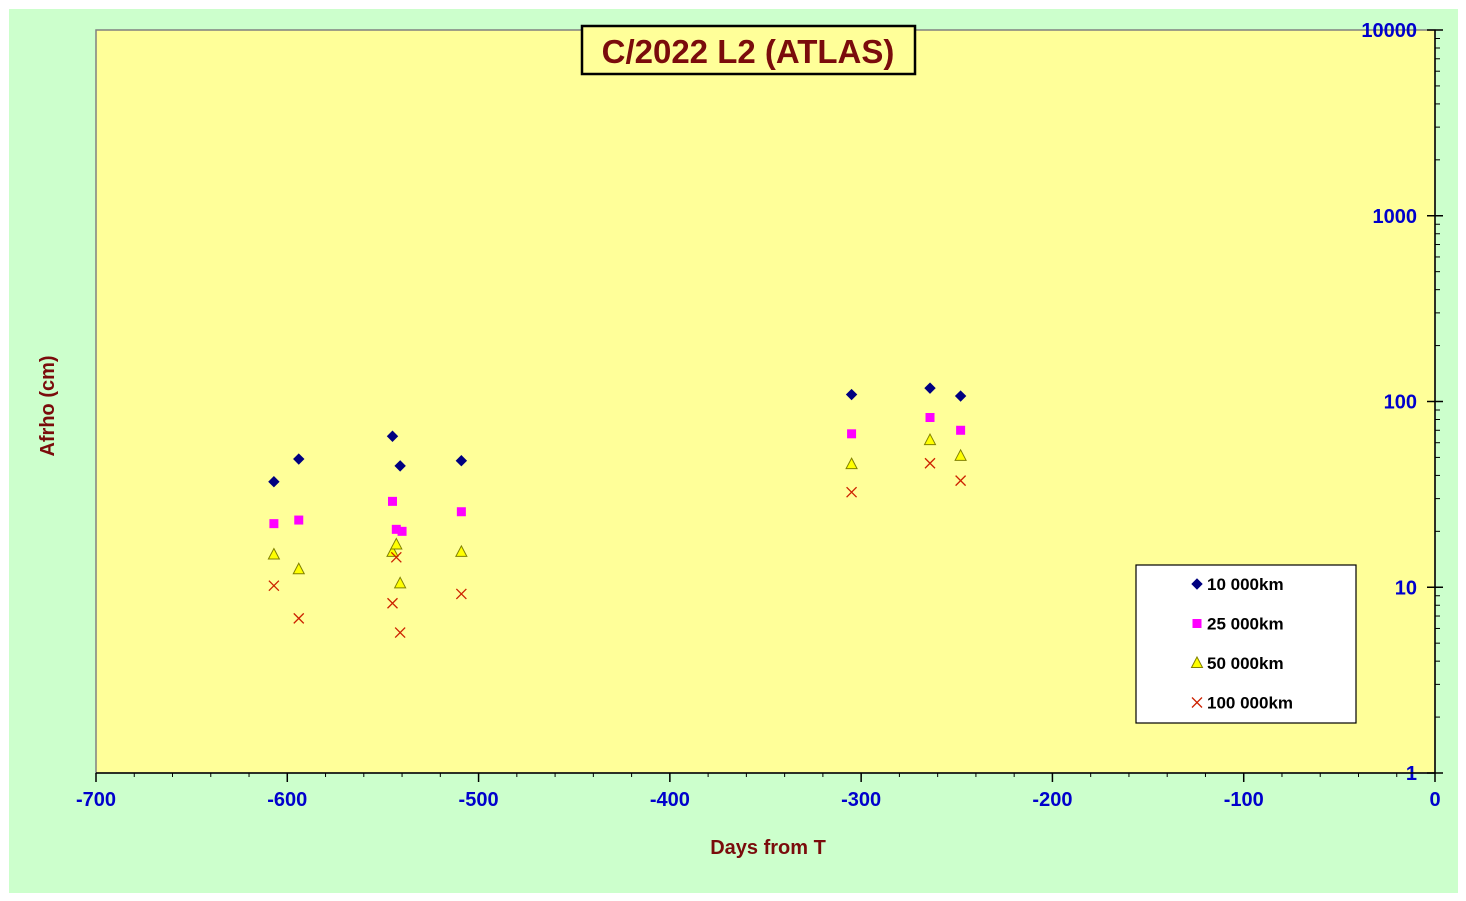 This screenshot has height=901, width=1466. I want to click on x-tick-label: -500, so click(479, 800).